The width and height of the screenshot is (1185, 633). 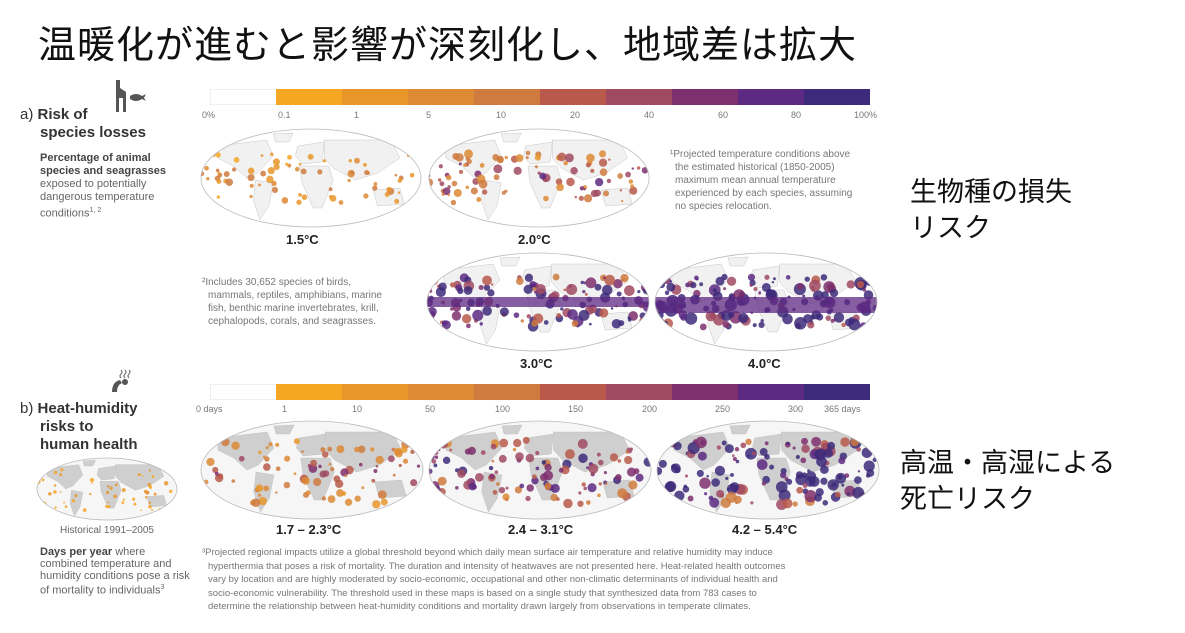 What do you see at coordinates (723, 409) in the screenshot?
I see `scale-b-tick: 250` at bounding box center [723, 409].